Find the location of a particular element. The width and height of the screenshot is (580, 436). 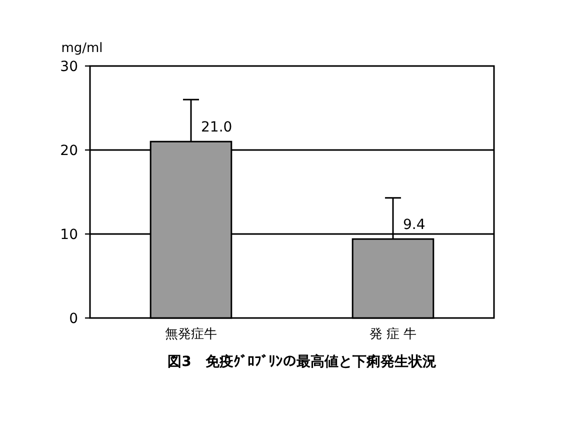

y-tick-label: 0 is located at coordinates (73, 319).